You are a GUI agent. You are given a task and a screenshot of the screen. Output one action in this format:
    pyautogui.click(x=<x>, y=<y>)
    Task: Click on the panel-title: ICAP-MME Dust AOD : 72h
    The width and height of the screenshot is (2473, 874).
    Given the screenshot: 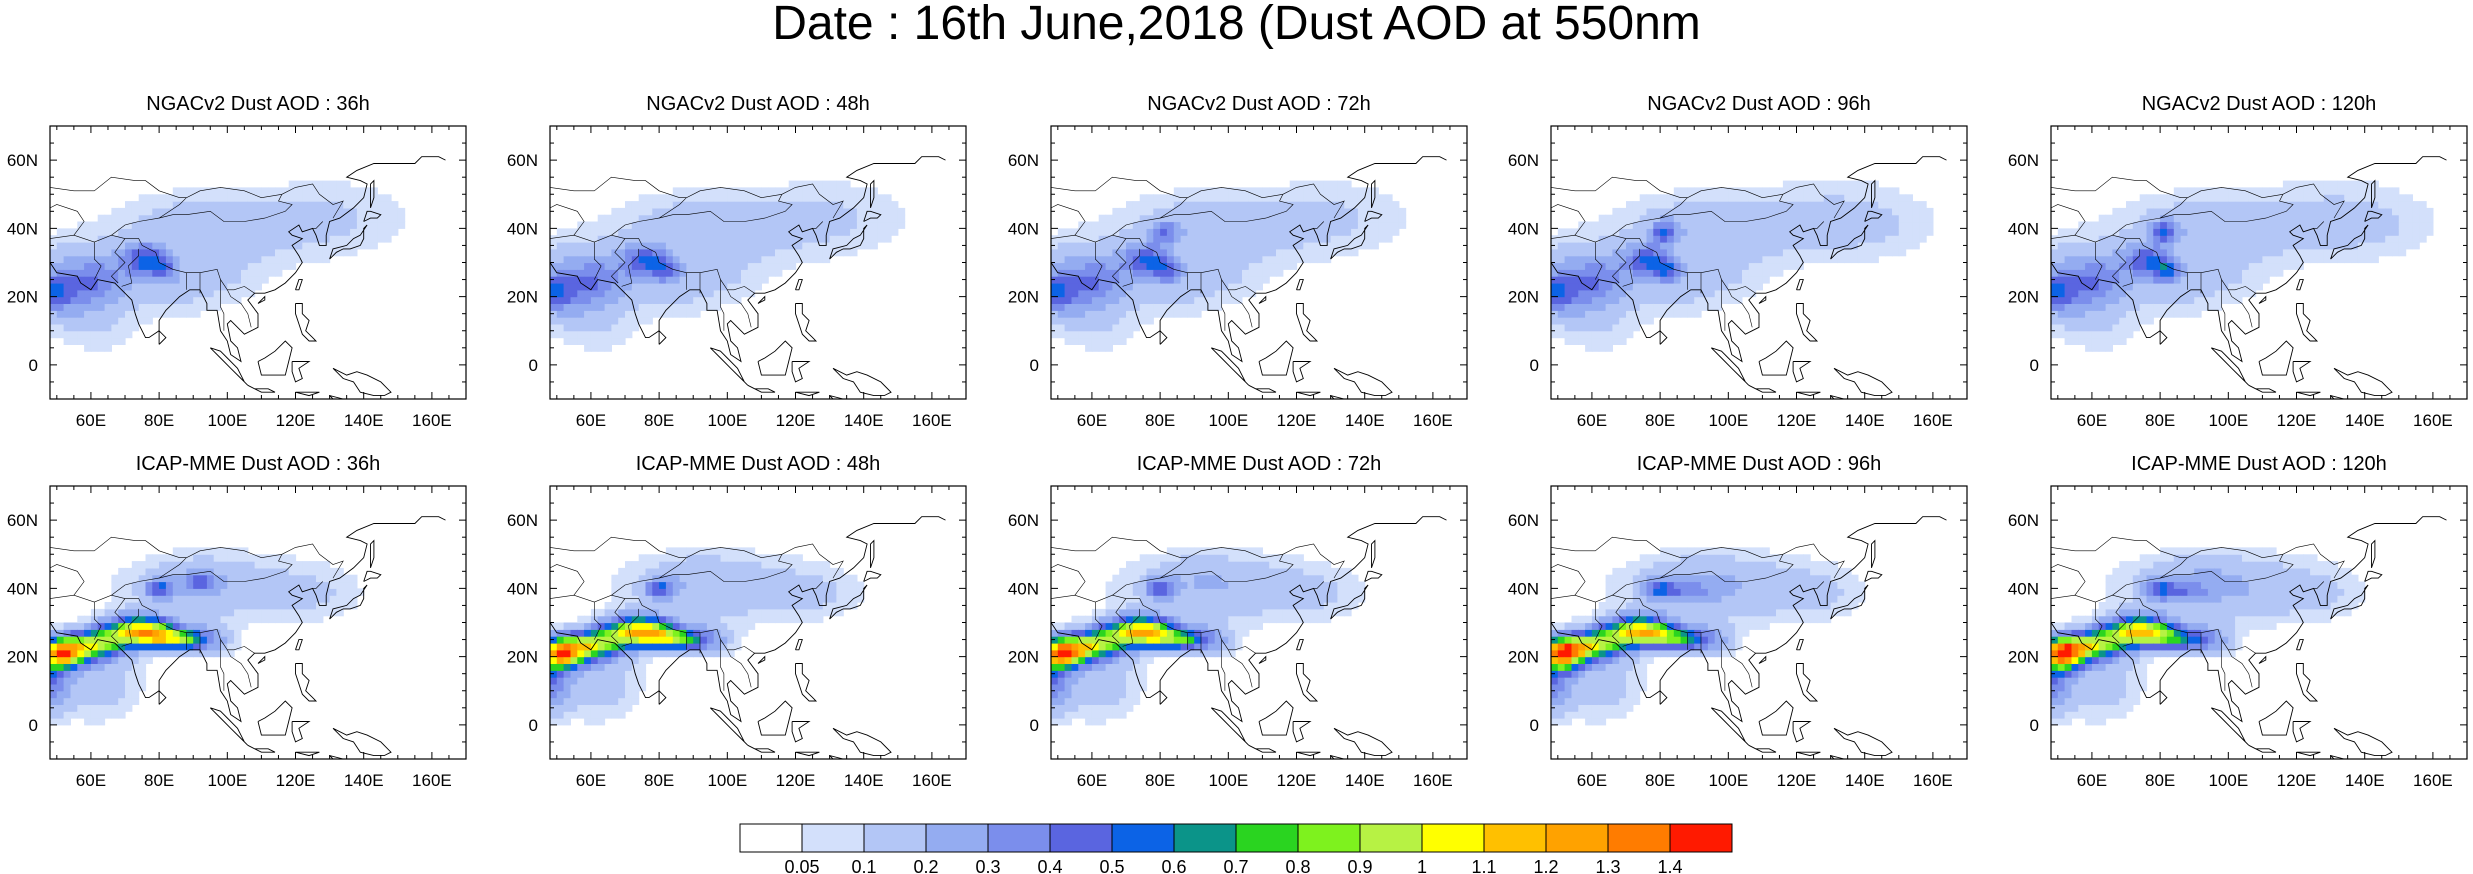 What is the action you would take?
    pyautogui.click(x=1259, y=464)
    